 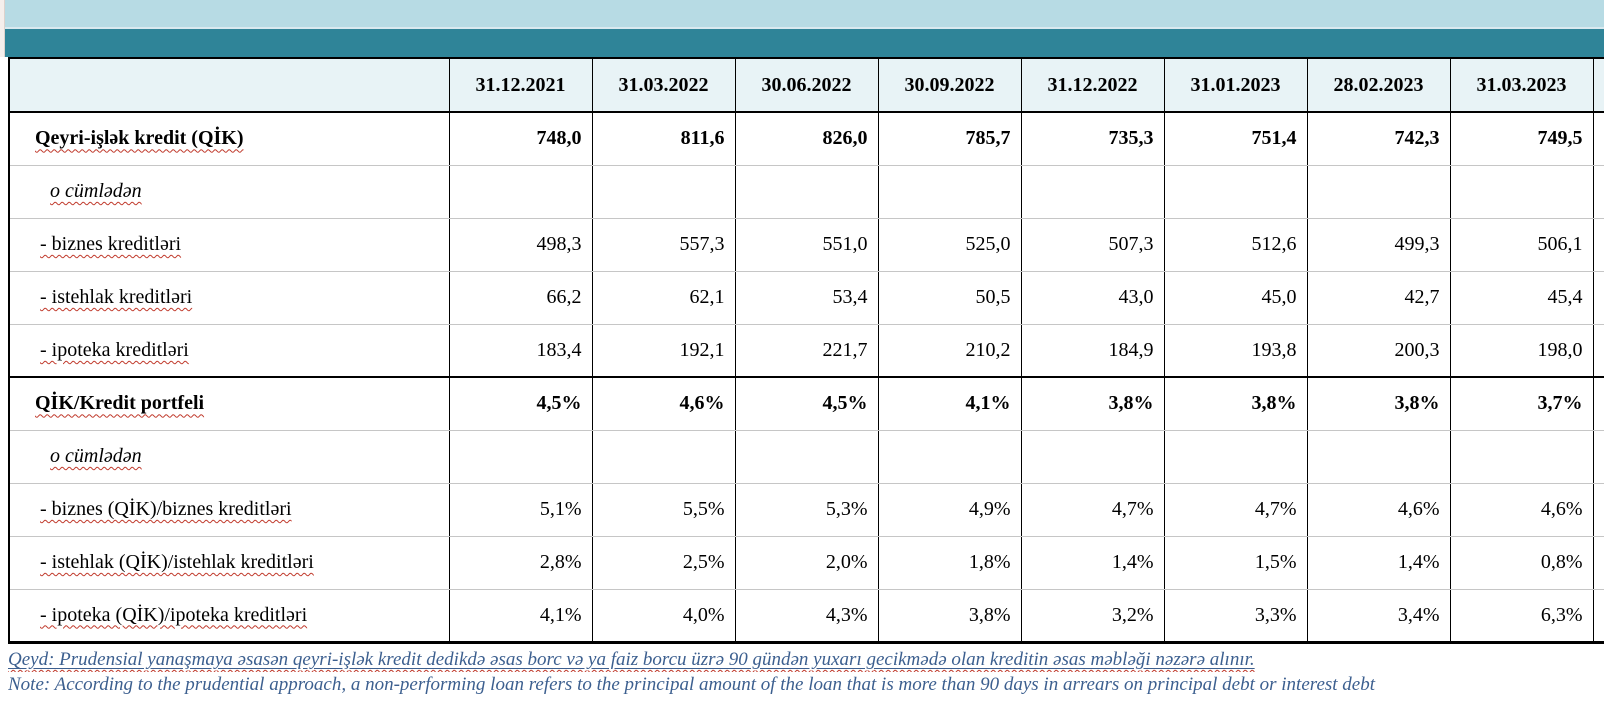 What do you see at coordinates (1521, 298) in the screenshot?
I see `value-cell: 45,4` at bounding box center [1521, 298].